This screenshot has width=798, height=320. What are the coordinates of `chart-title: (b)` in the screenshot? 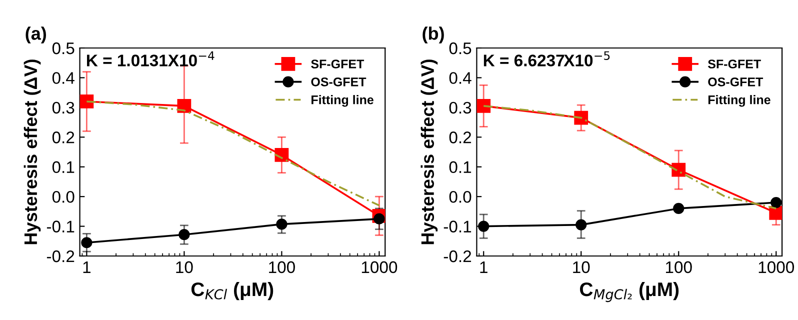 It's located at (433, 35).